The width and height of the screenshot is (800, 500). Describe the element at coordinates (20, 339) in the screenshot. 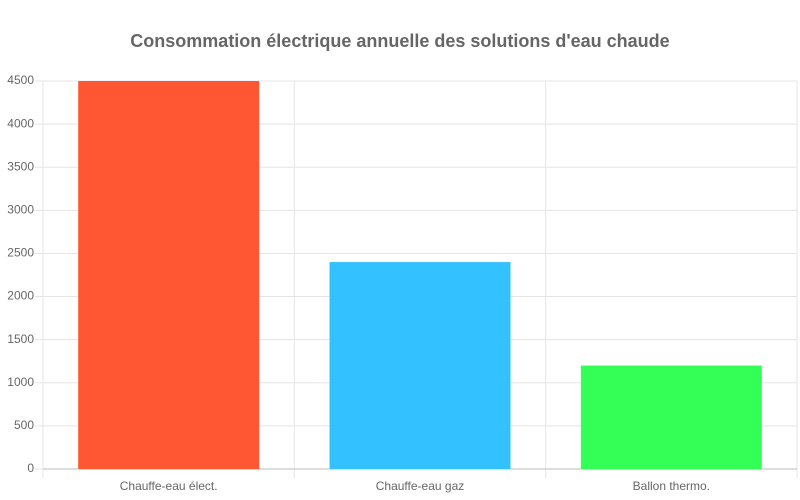

I see `y-tick-label: 1500` at that location.